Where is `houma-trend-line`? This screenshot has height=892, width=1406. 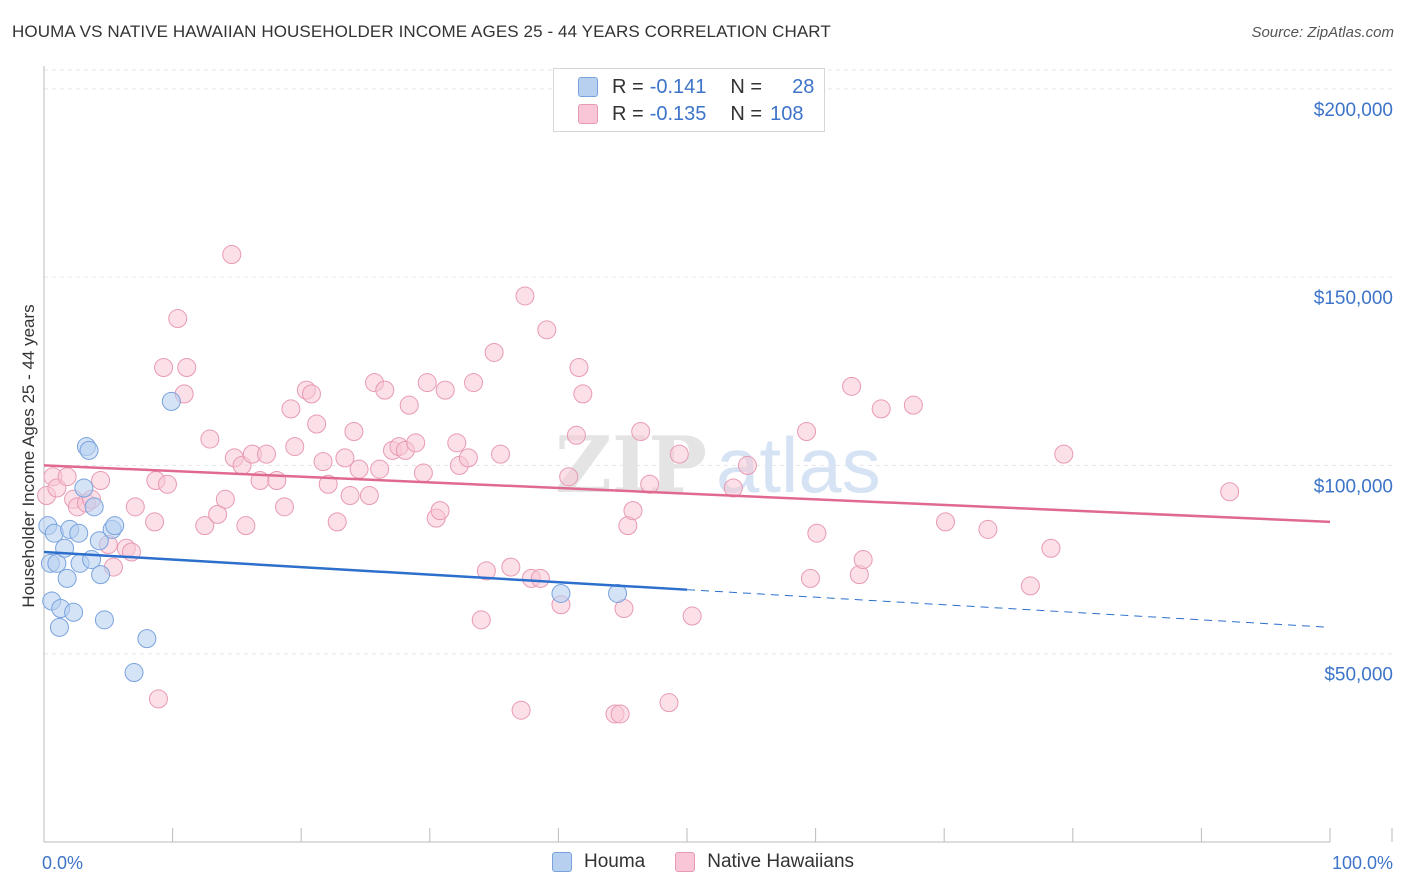
houma-trend-line is located at coordinates (365, 570).